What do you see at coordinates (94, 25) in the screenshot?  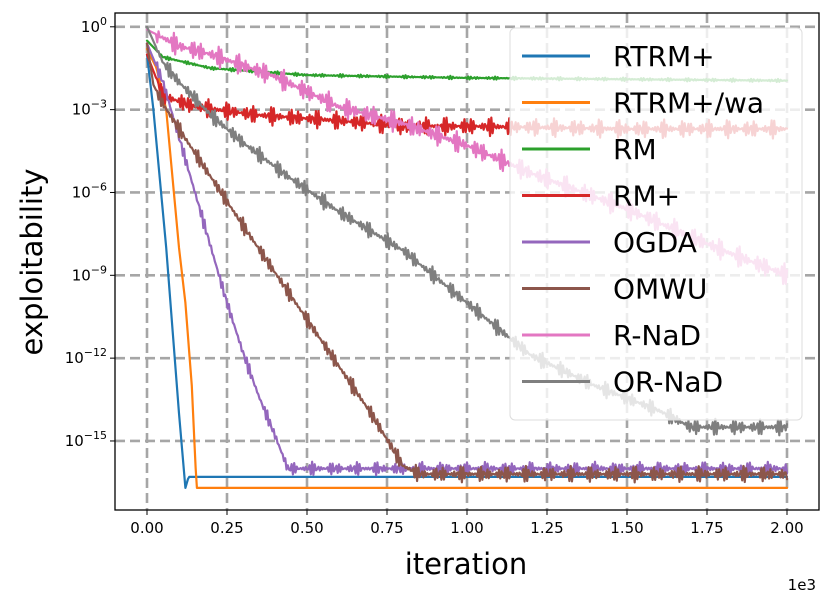 I see `y-tick-label: 10⁰` at bounding box center [94, 25].